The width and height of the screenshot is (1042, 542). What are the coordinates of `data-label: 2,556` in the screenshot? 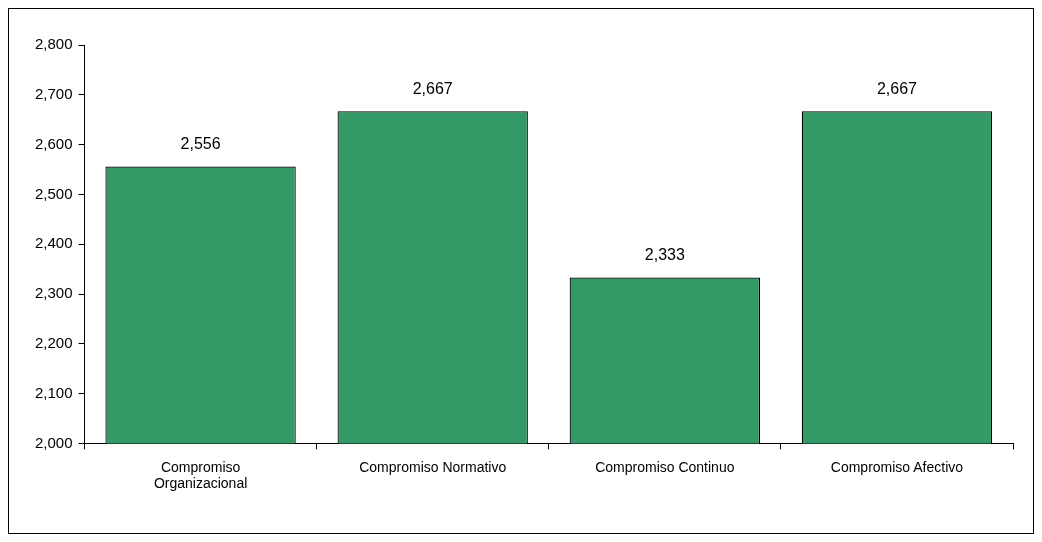 It's located at (200, 143).